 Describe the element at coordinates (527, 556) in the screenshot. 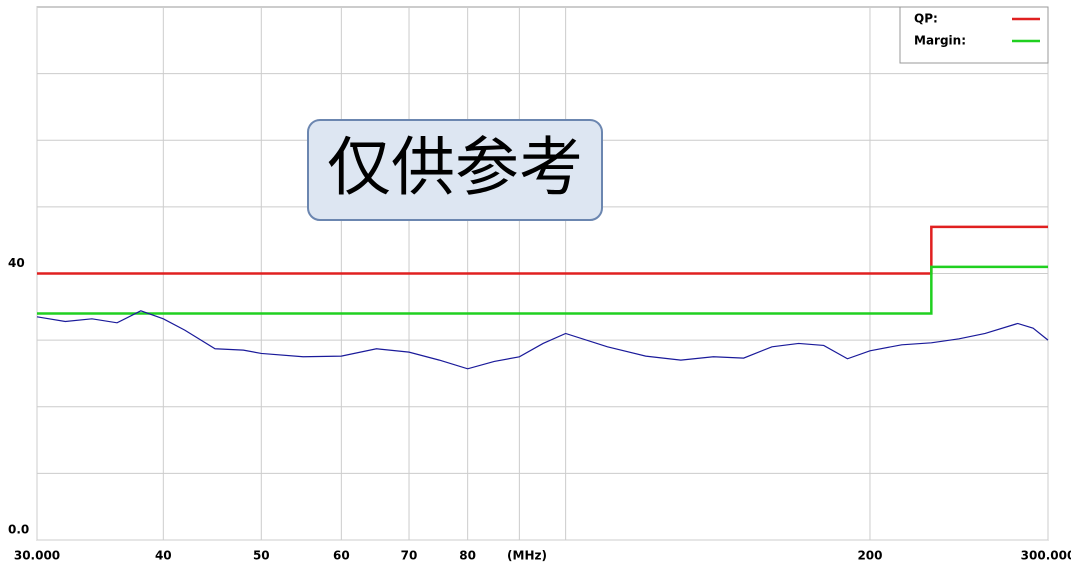

I see `x-axis-unit: (MHz)` at that location.